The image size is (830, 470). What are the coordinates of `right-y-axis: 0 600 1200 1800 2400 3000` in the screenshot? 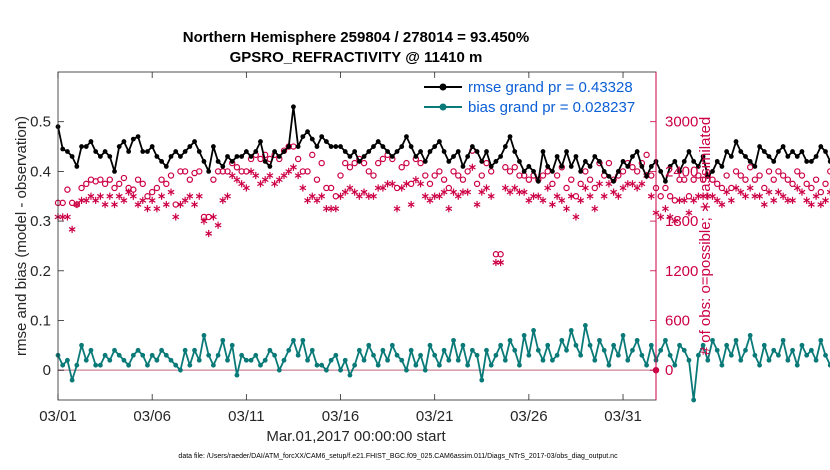 It's located at (674, 246).